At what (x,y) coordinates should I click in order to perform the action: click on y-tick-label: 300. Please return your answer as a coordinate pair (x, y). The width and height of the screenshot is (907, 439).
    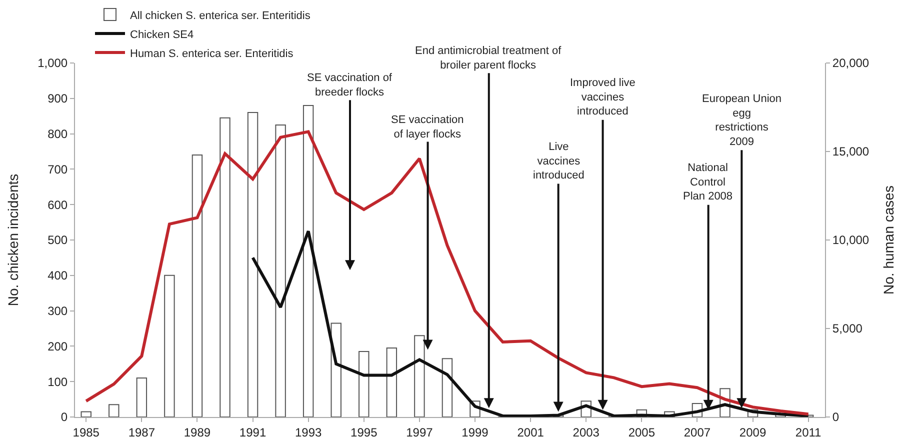
    Looking at the image, I should click on (58, 311).